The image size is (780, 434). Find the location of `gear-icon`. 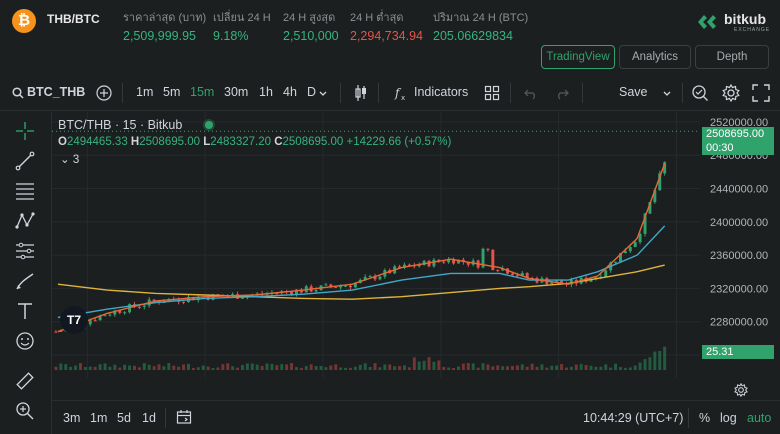

gear-icon is located at coordinates (731, 93).